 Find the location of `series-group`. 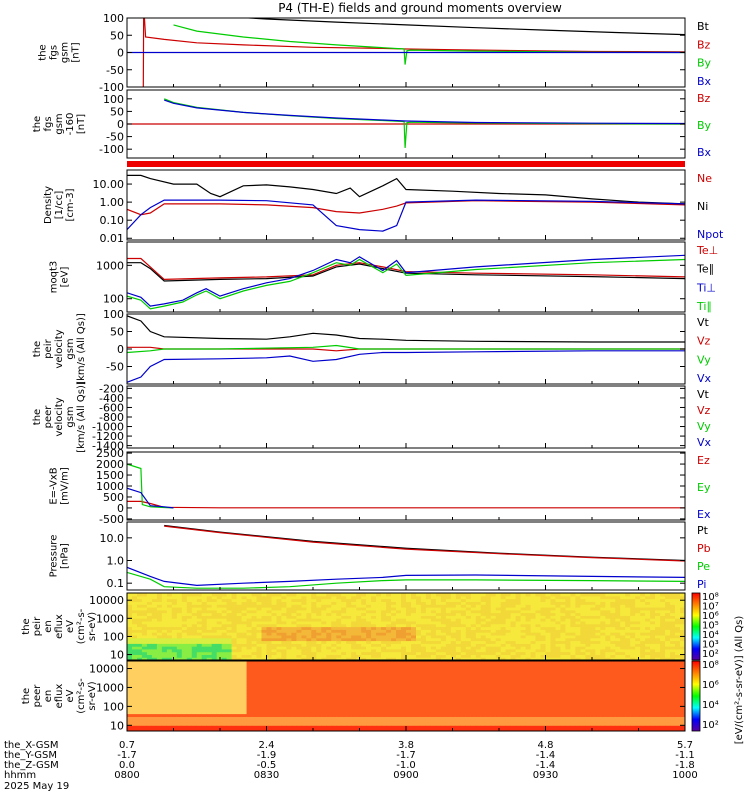

series-group is located at coordinates (406, 486).